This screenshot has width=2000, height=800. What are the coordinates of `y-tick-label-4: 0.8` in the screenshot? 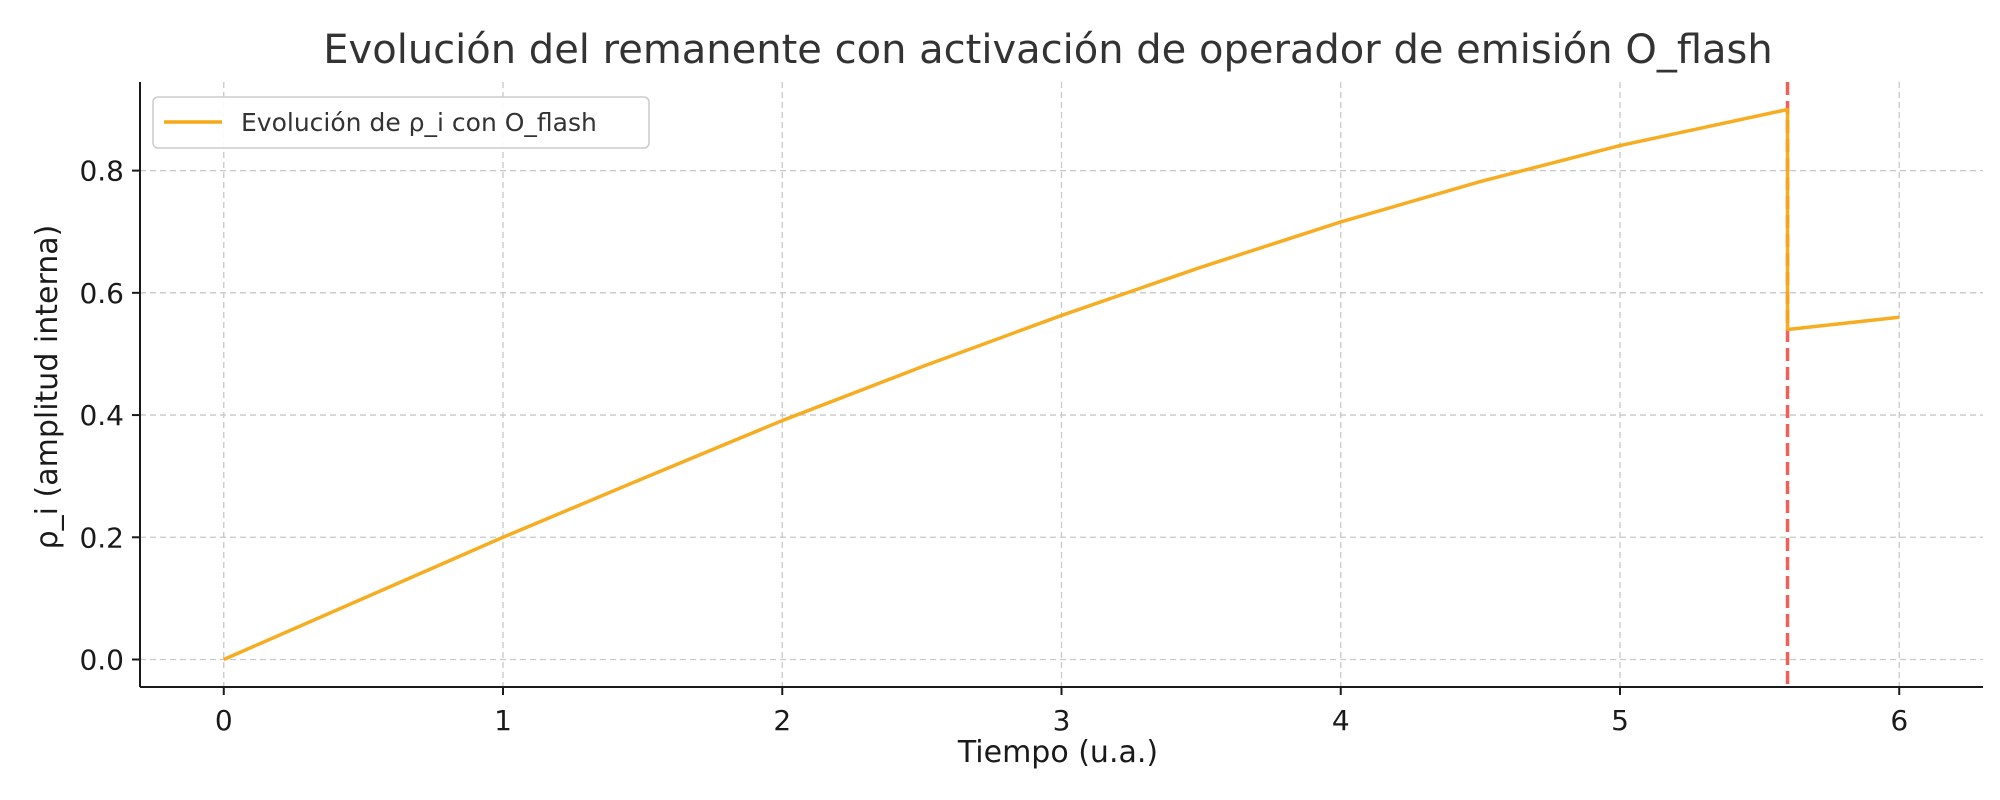 It's located at (101, 171).